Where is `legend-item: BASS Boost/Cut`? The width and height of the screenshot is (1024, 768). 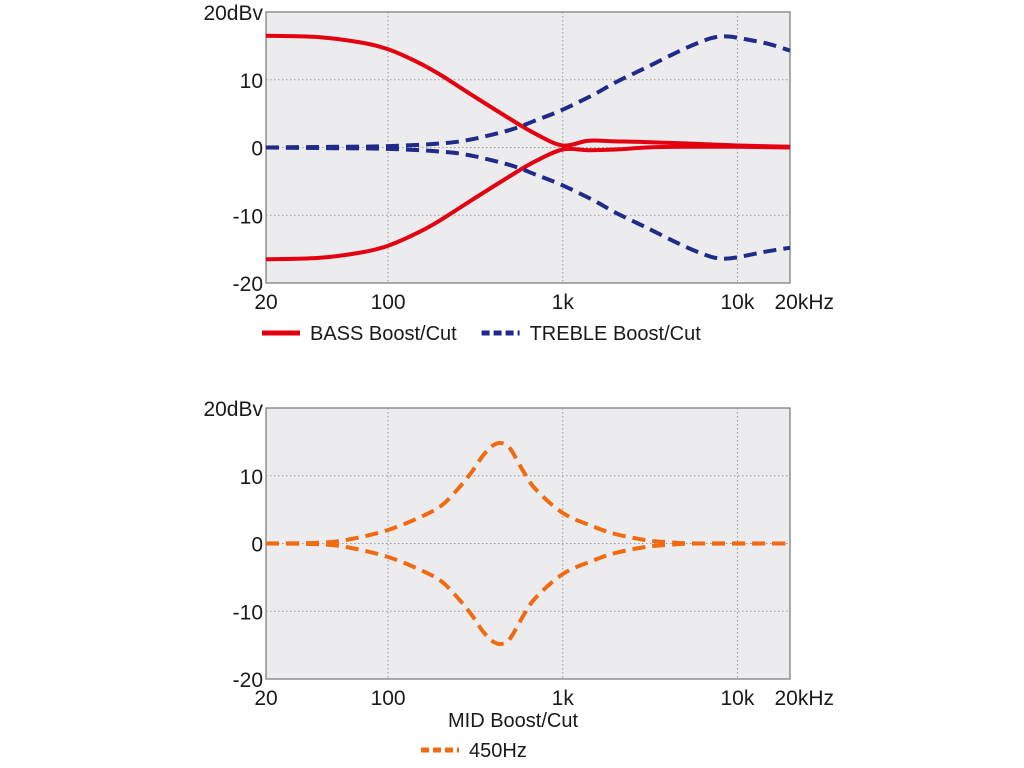
legend-item: BASS Boost/Cut is located at coordinates (359, 334).